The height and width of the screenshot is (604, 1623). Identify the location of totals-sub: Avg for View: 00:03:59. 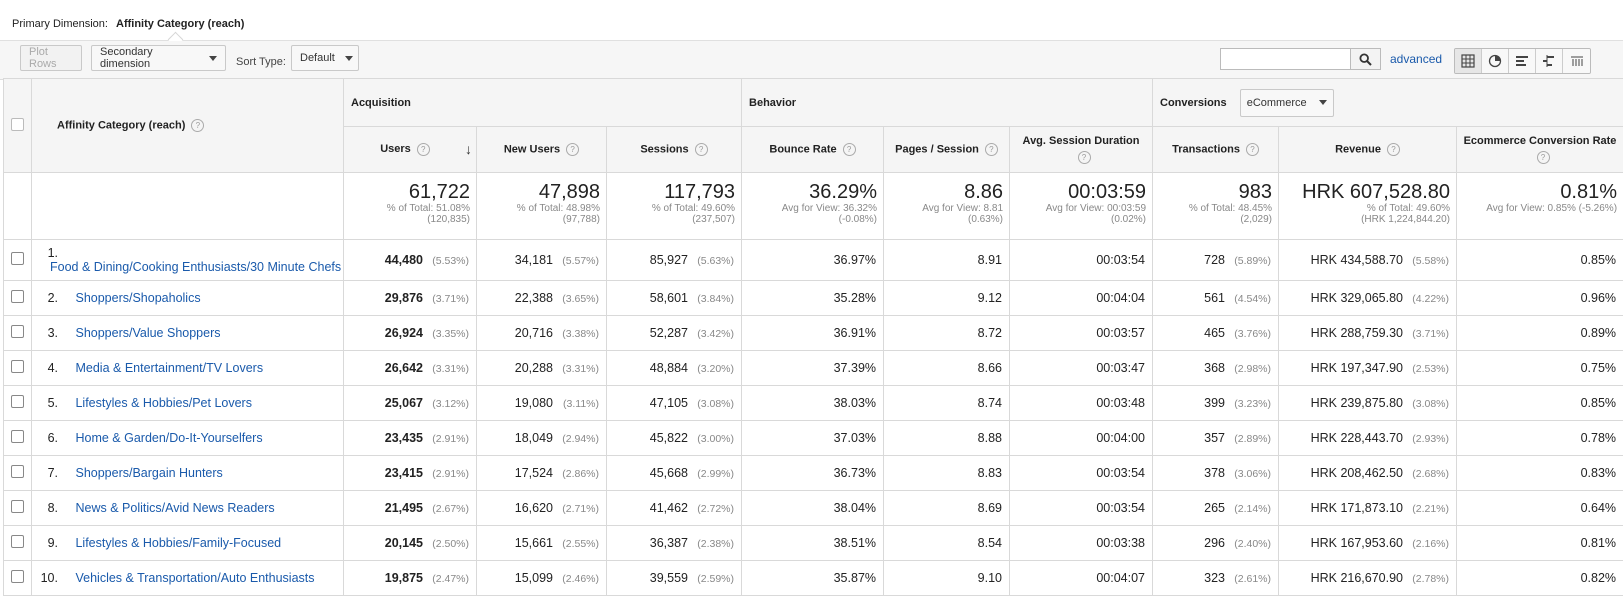
(1096, 208).